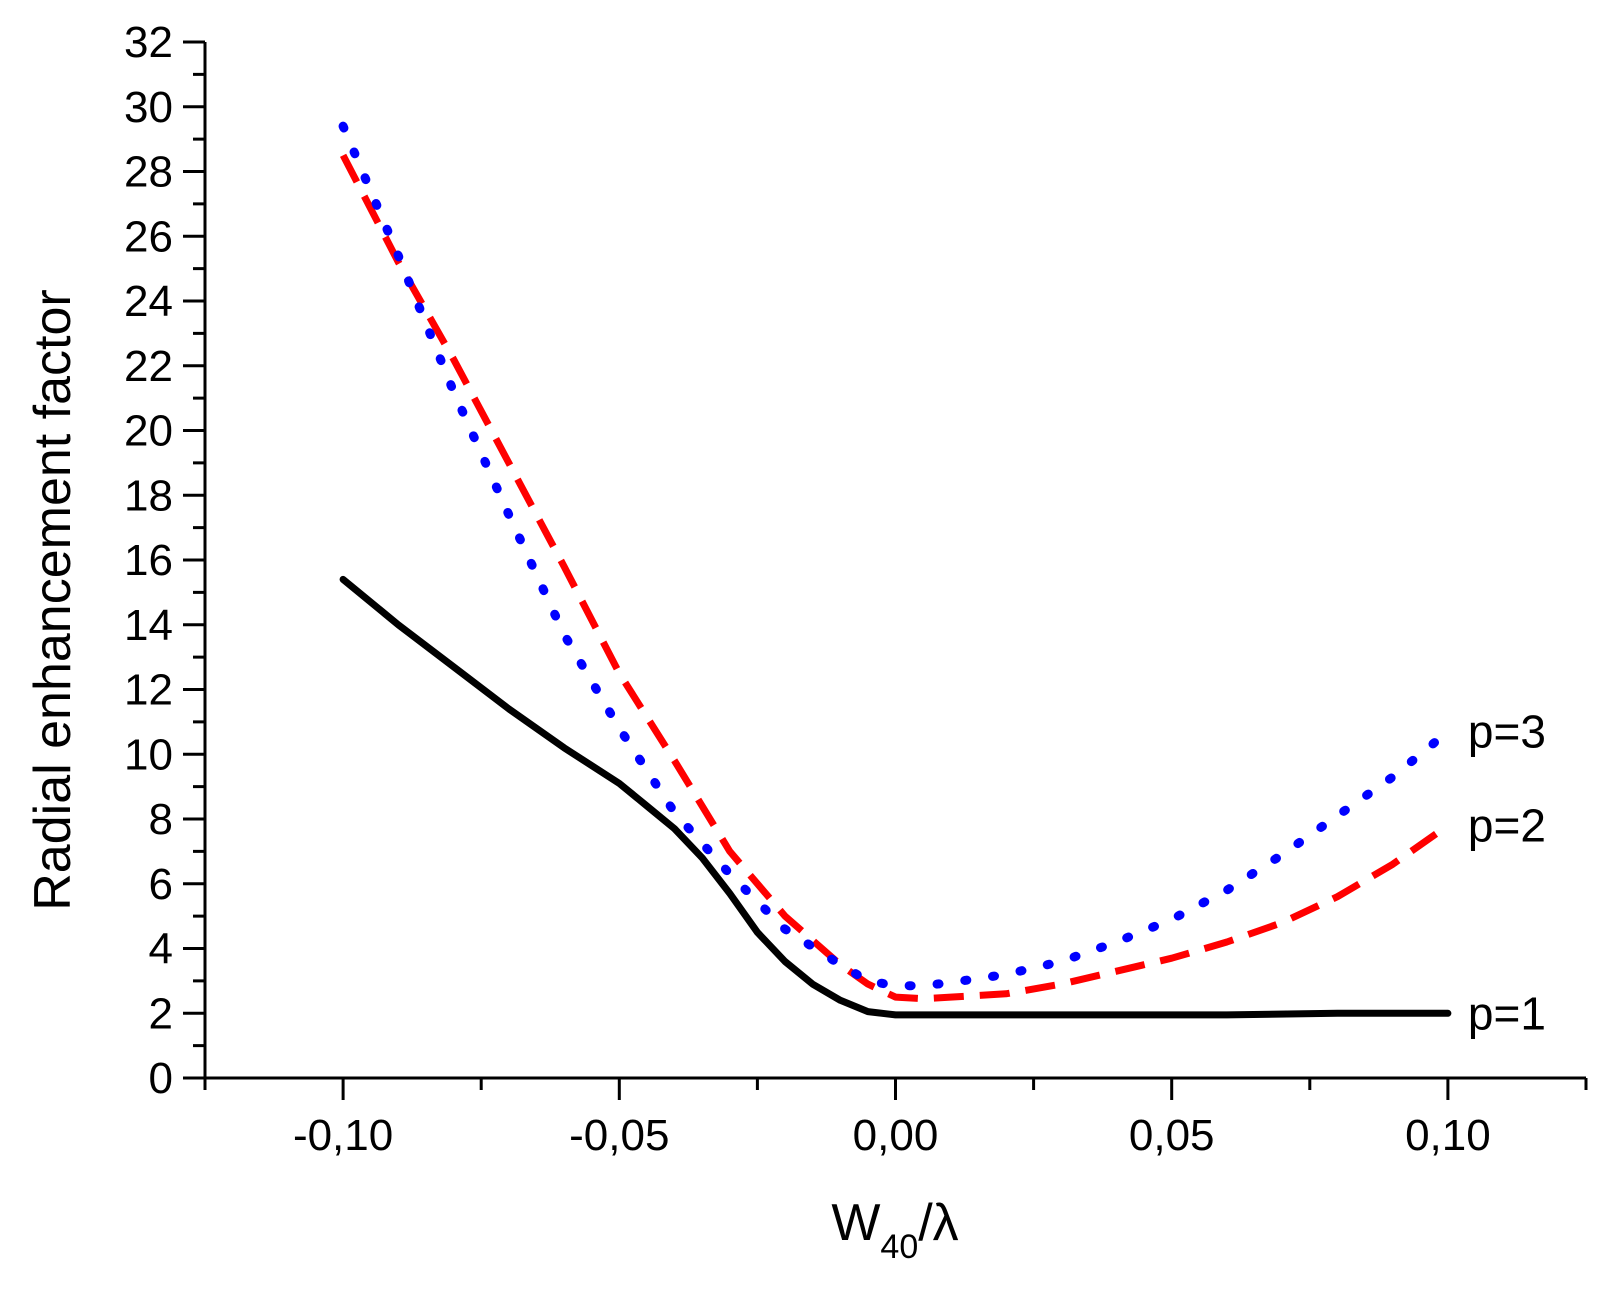  I want to click on series-labels: p=1 p=2 p=3, so click(1507, 873).